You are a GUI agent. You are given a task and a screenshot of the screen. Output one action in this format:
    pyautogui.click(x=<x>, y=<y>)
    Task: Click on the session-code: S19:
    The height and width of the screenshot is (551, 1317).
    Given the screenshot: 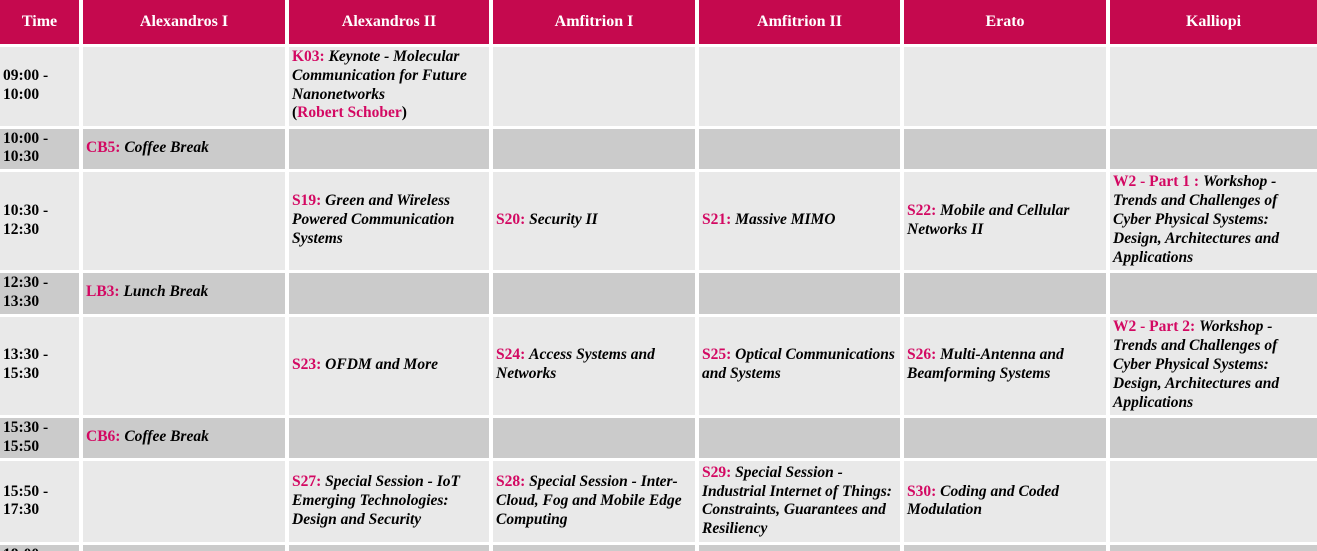 What is the action you would take?
    pyautogui.click(x=307, y=201)
    